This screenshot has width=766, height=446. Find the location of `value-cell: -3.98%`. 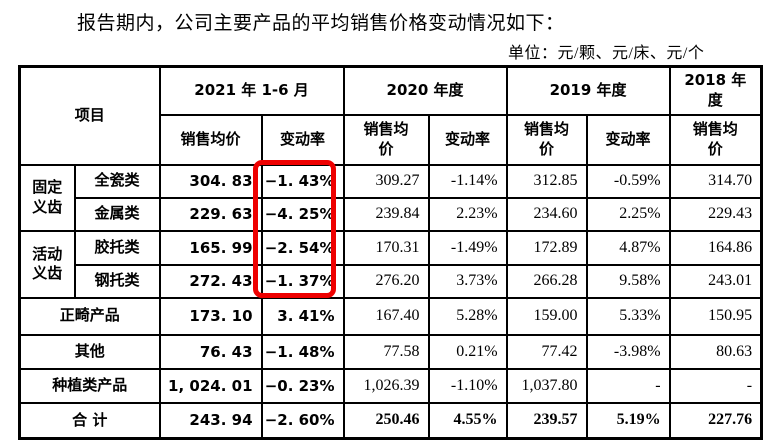

value-cell: -3.98% is located at coordinates (628, 351).